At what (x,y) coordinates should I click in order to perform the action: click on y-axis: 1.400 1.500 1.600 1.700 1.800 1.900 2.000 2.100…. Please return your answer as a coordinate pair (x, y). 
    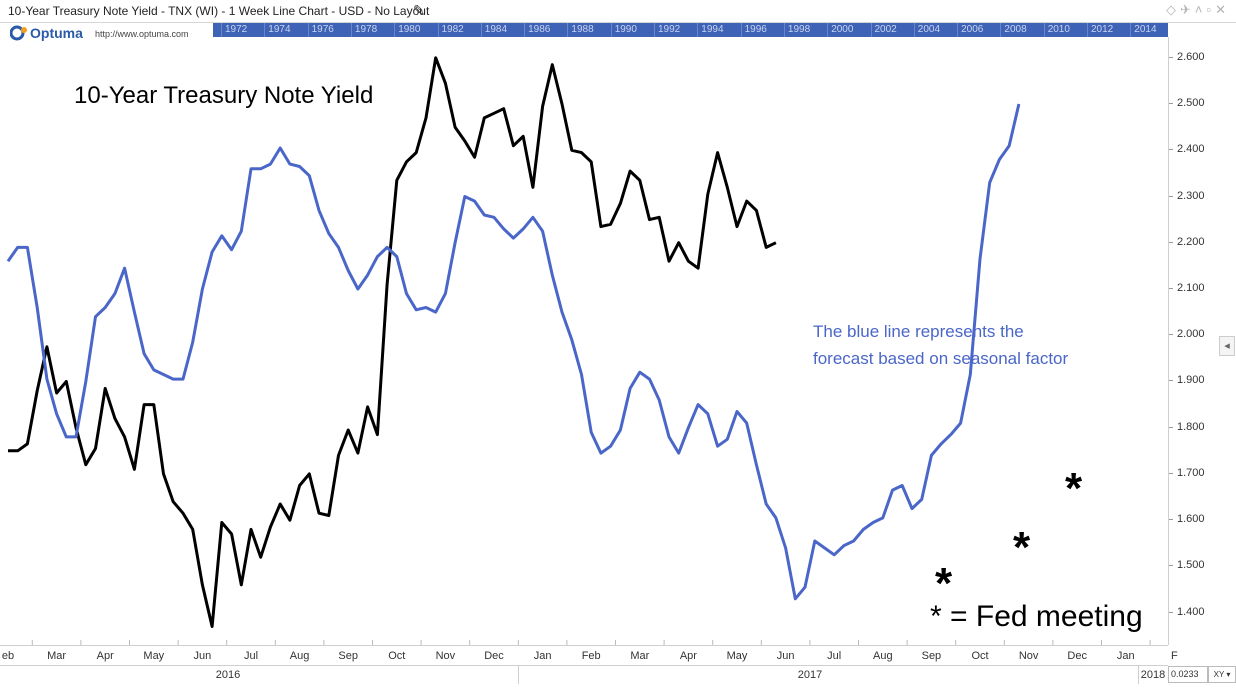
    Looking at the image, I should click on (1193, 341).